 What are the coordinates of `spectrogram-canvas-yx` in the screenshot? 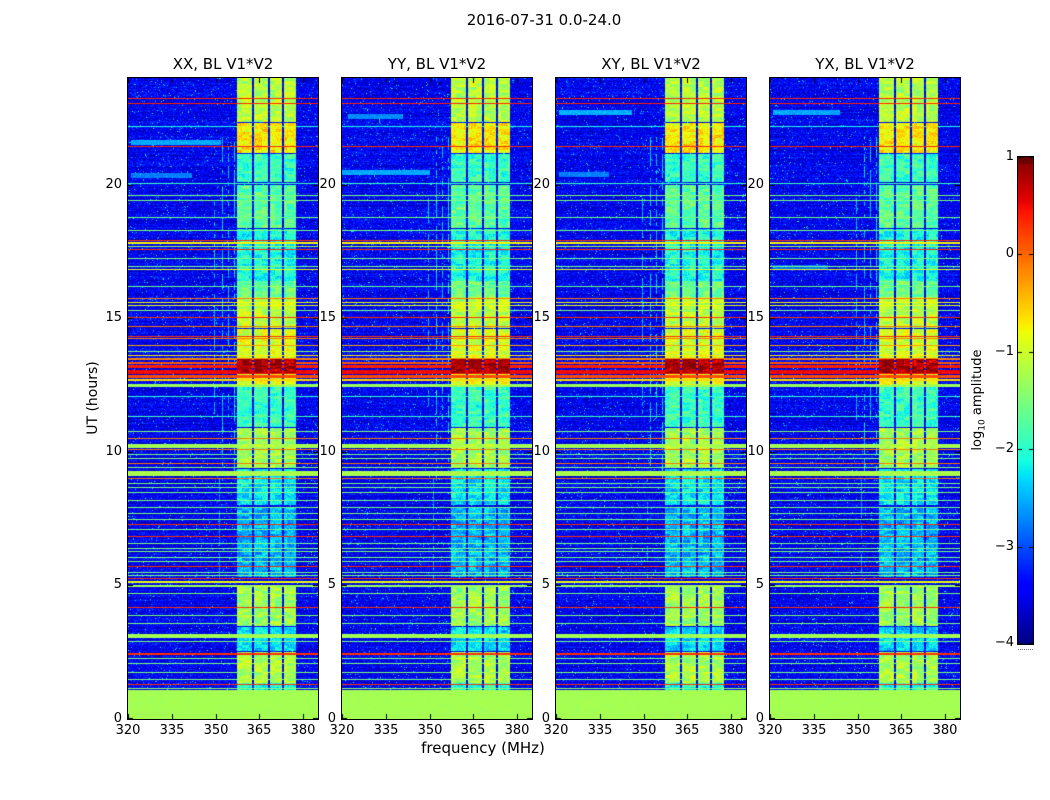 It's located at (865, 398).